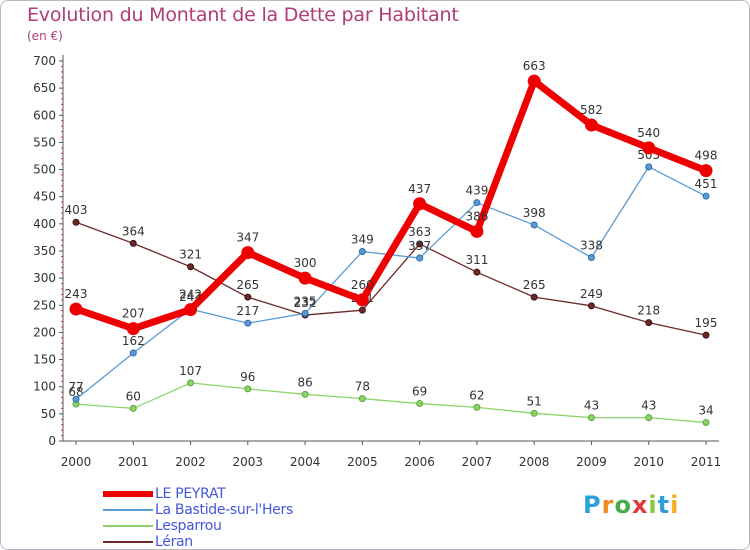  I want to click on x-tick-label: 2000, so click(76, 462).